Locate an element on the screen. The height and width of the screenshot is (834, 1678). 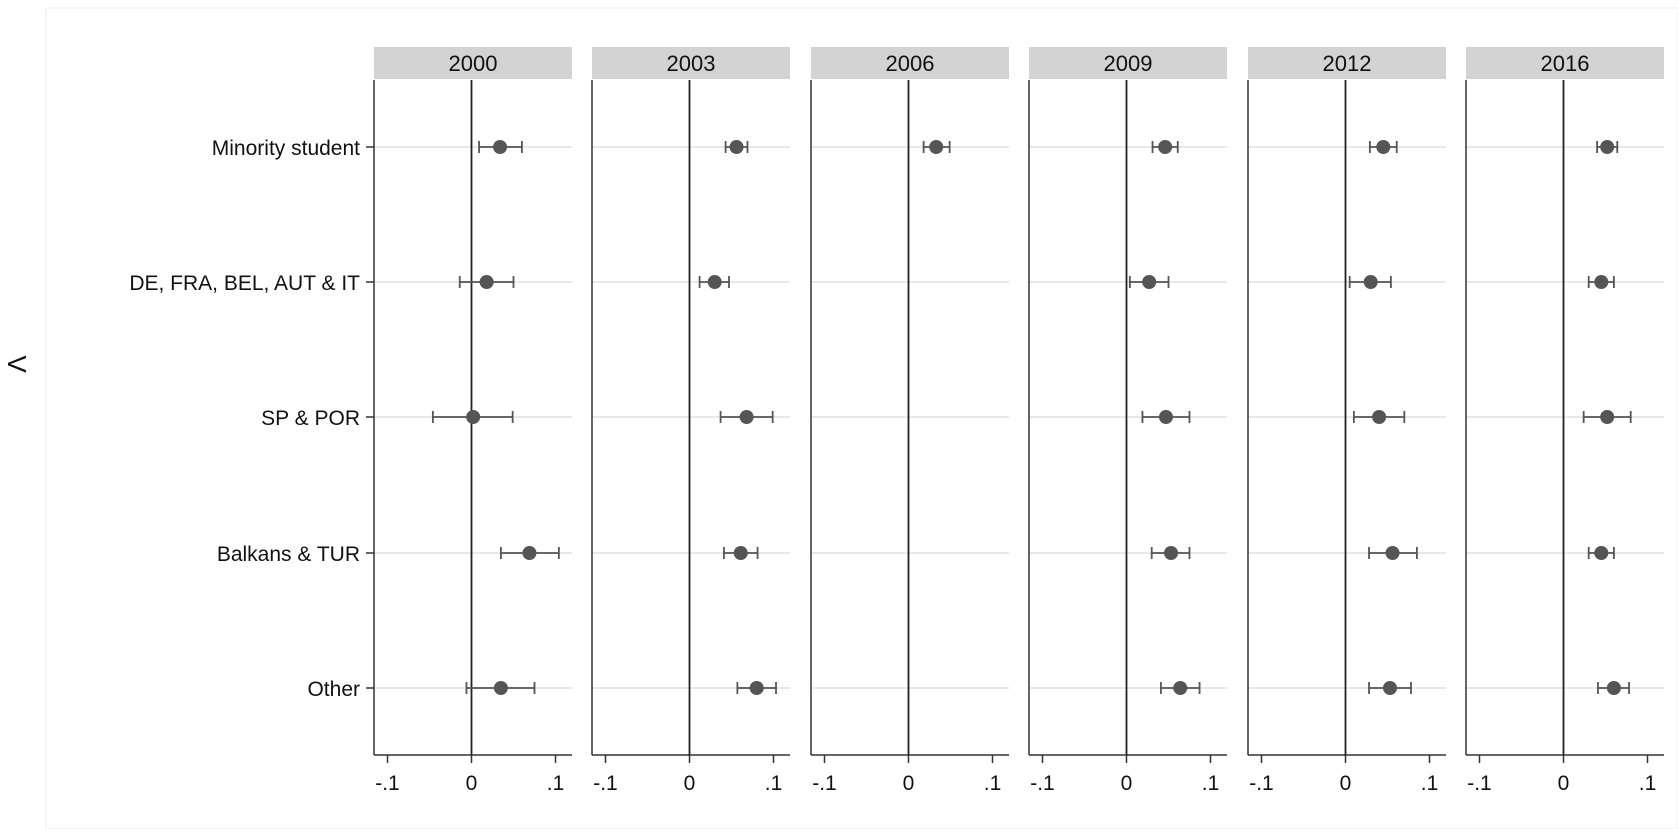
panel-year-label: 2016 is located at coordinates (1565, 63).